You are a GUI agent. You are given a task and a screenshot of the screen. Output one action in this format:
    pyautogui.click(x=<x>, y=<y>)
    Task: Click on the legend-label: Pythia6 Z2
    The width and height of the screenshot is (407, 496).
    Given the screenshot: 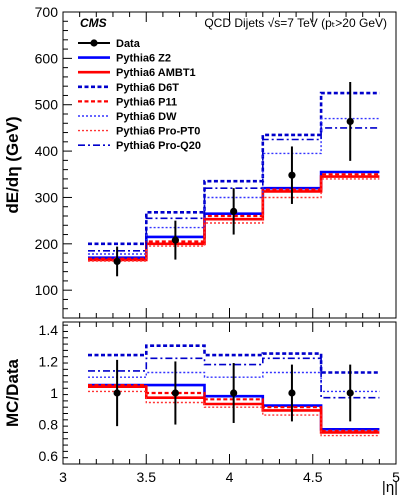 What is the action you would take?
    pyautogui.click(x=143, y=59)
    